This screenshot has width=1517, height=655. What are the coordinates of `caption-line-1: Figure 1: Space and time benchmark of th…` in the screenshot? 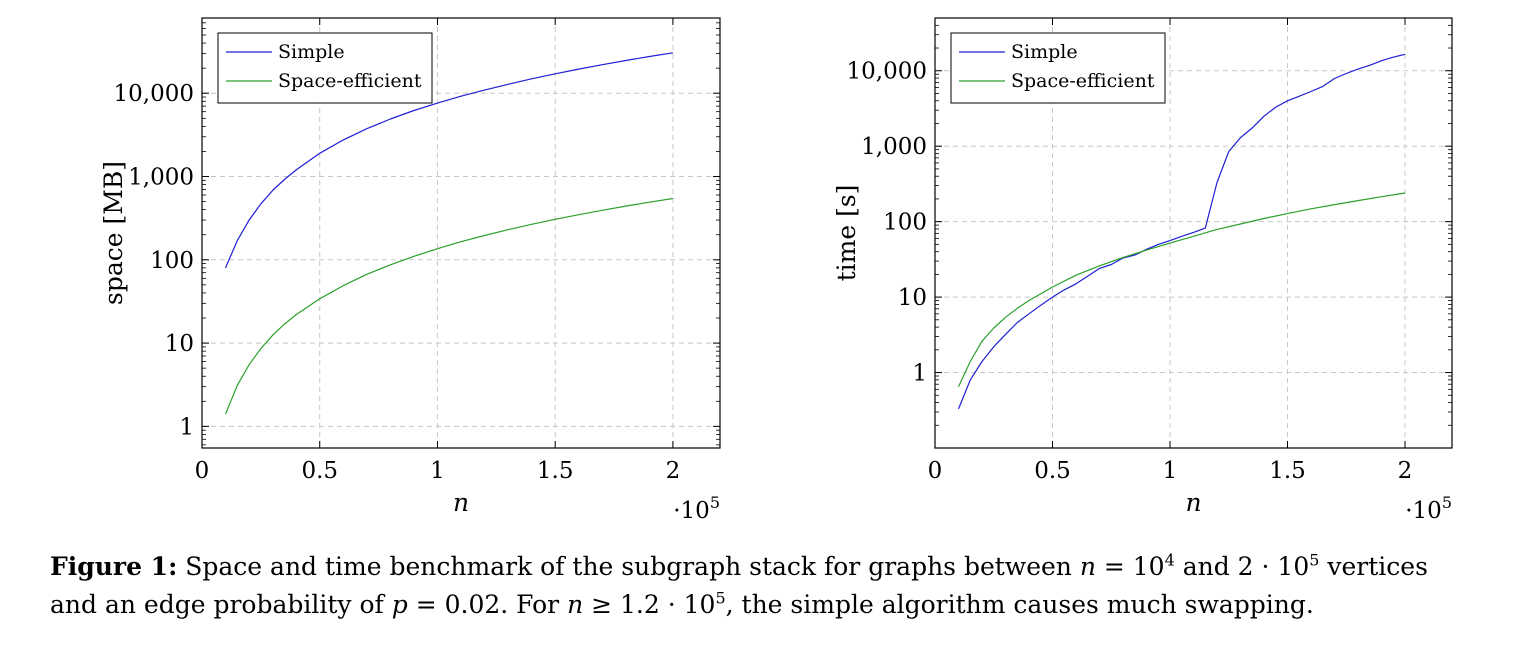 It's located at (770, 567).